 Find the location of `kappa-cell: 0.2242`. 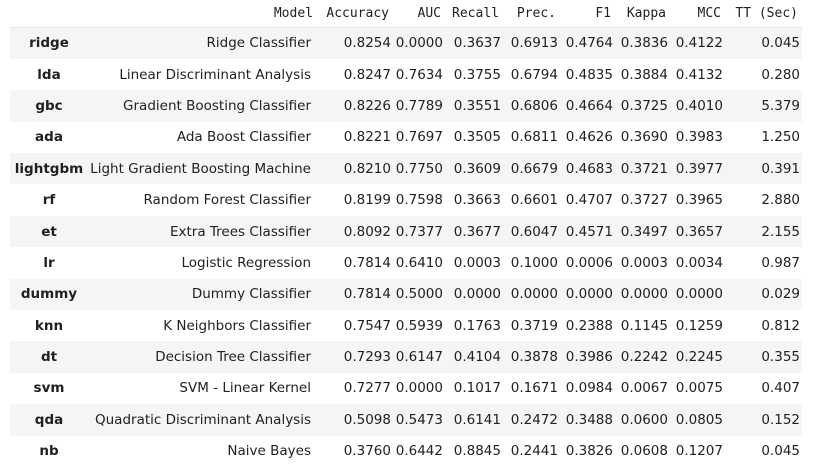

kappa-cell: 0.2242 is located at coordinates (644, 357).